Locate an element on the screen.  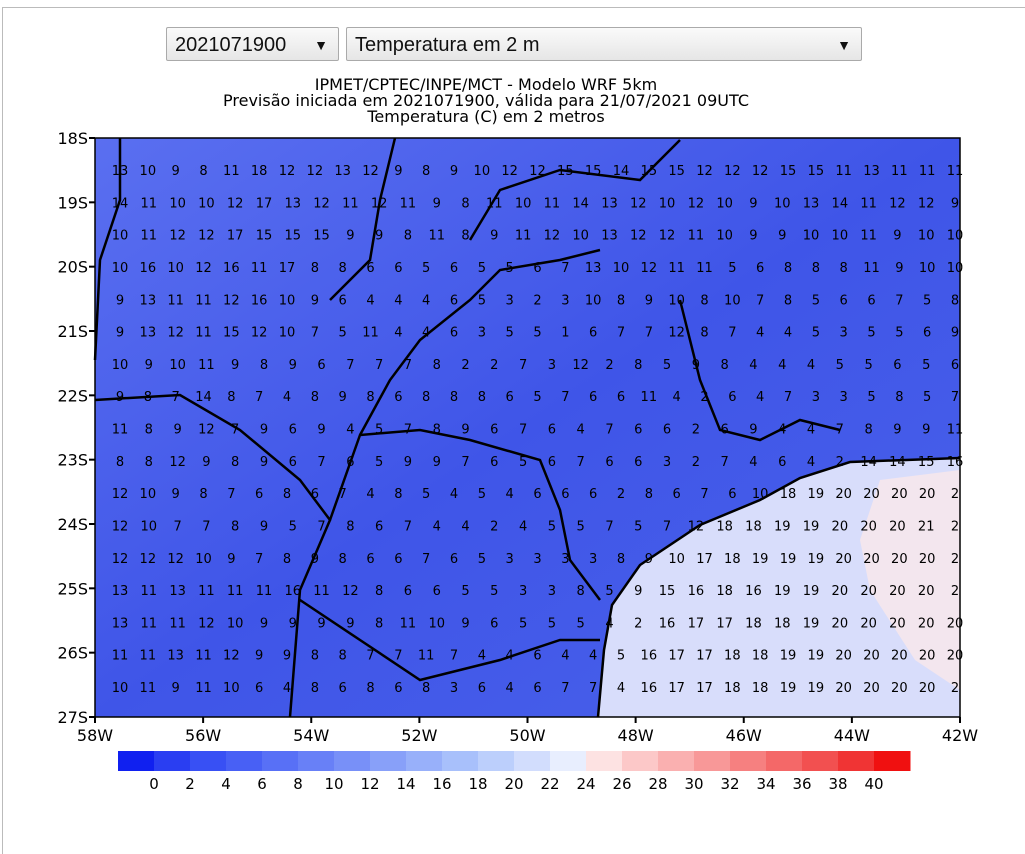
field-select: Temperatura em 2 m ▼ is located at coordinates (604, 44).